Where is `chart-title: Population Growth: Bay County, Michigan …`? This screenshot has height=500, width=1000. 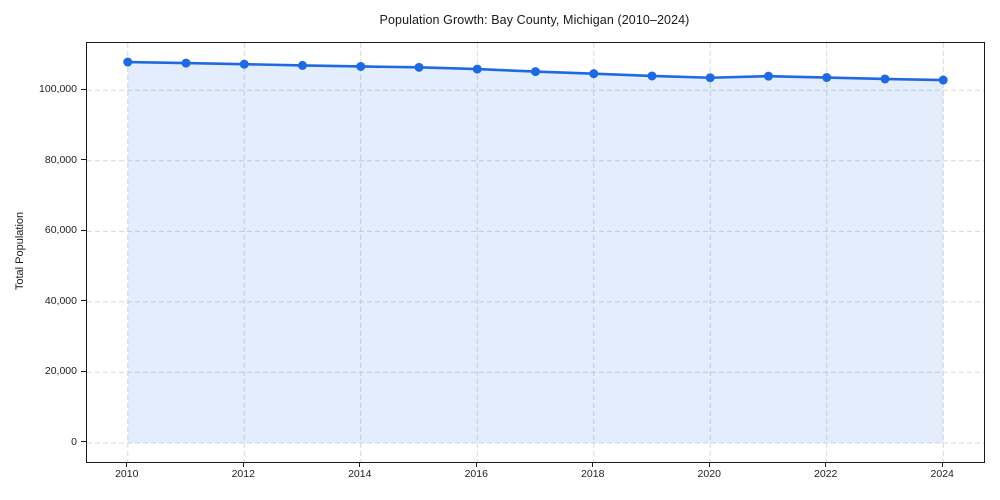
chart-title: Population Growth: Bay County, Michigan … is located at coordinates (534, 20).